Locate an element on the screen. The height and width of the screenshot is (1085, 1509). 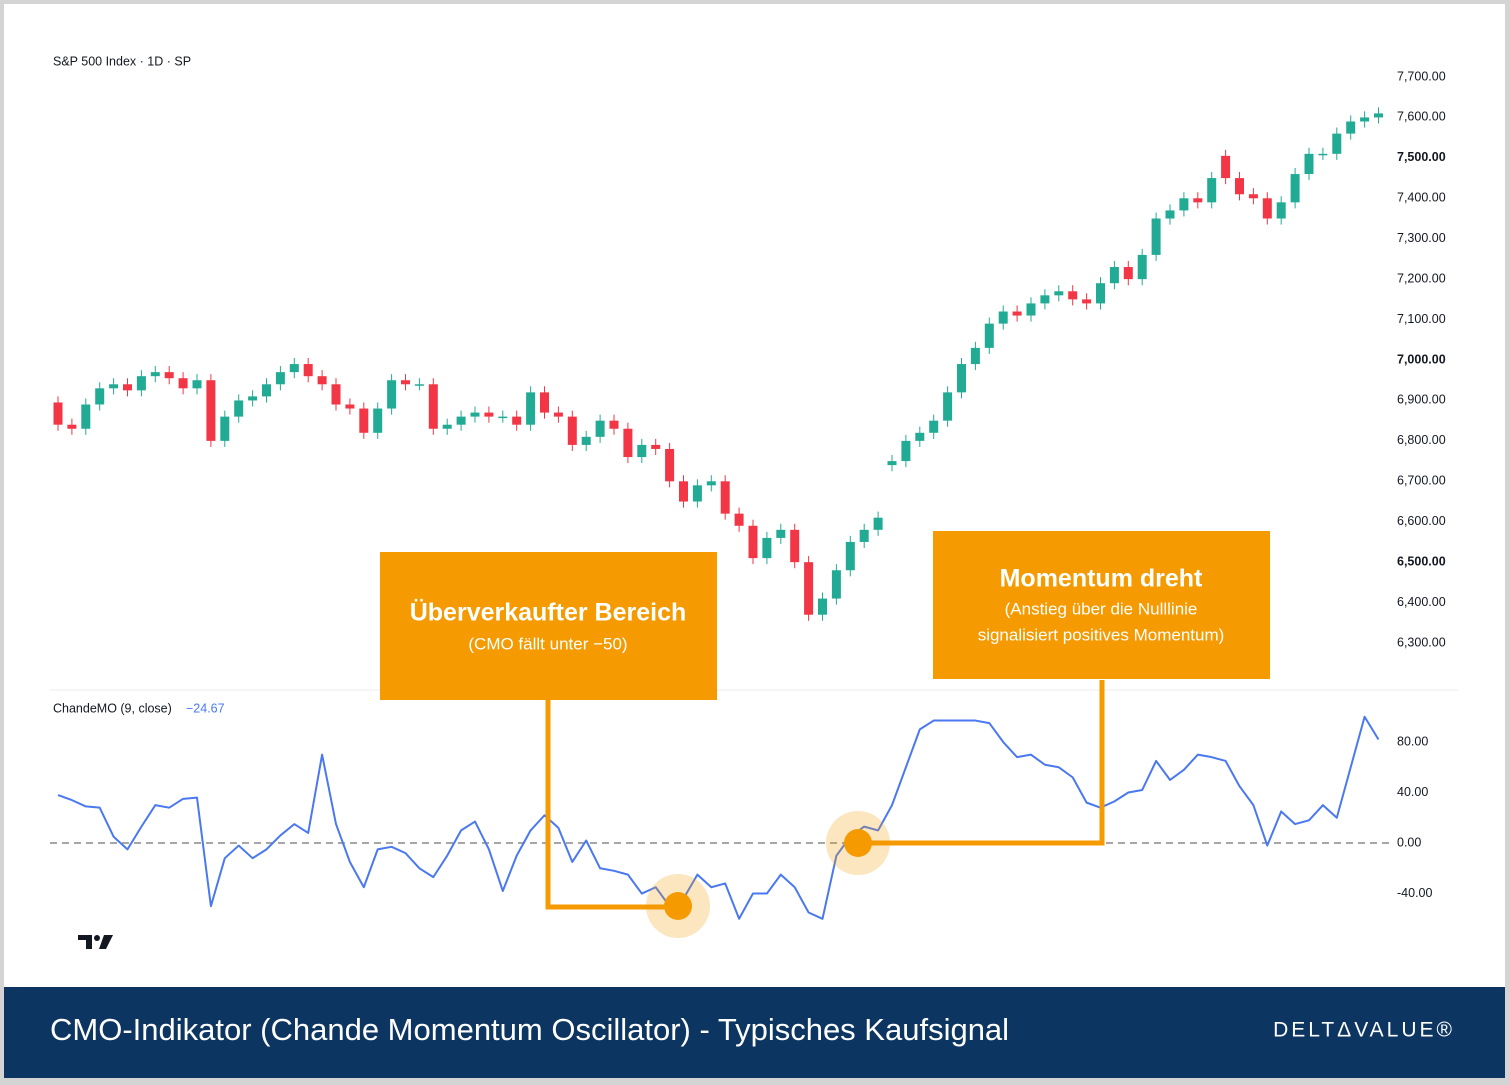
annotation-text: (Anstieg über die Nulllinie is located at coordinates (1101, 608).